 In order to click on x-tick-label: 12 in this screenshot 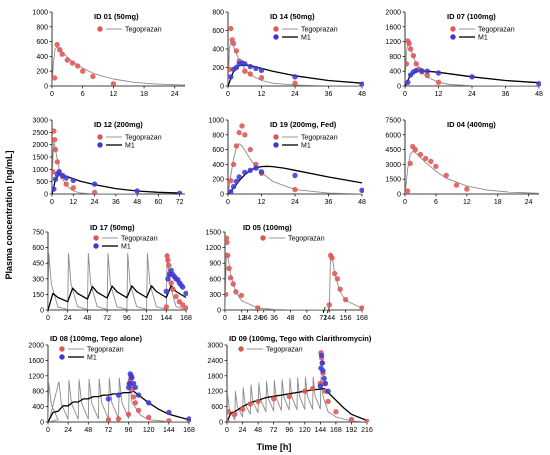, I will do `click(113, 94)`.